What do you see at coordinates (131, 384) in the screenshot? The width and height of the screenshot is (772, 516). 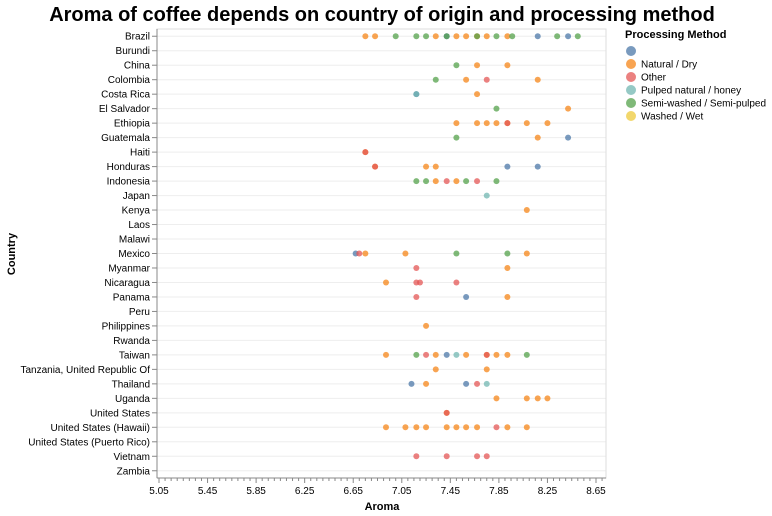 I see `y-tick-label: Thailand` at bounding box center [131, 384].